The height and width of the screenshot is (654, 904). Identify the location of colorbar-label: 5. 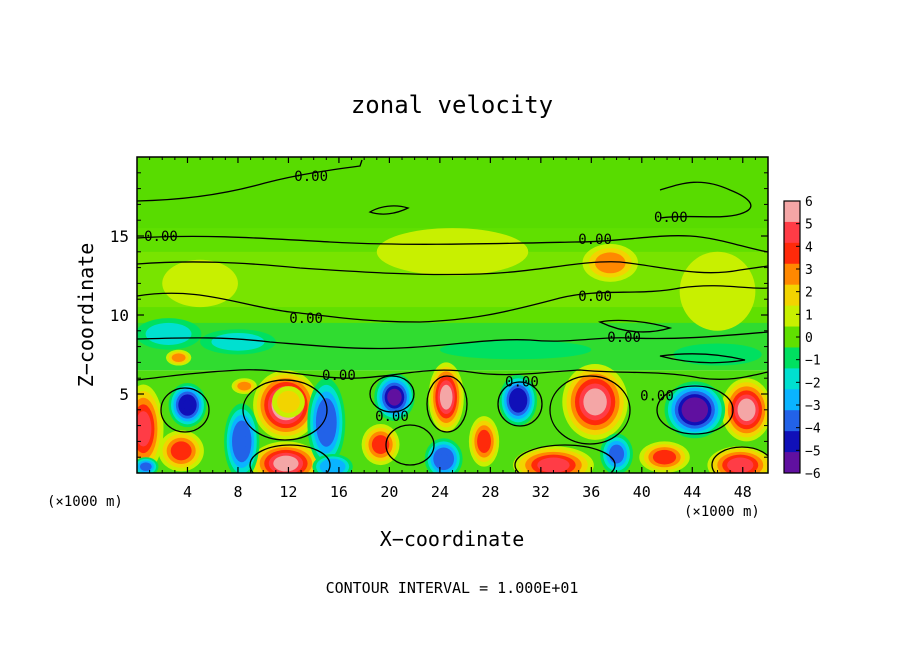
(809, 225).